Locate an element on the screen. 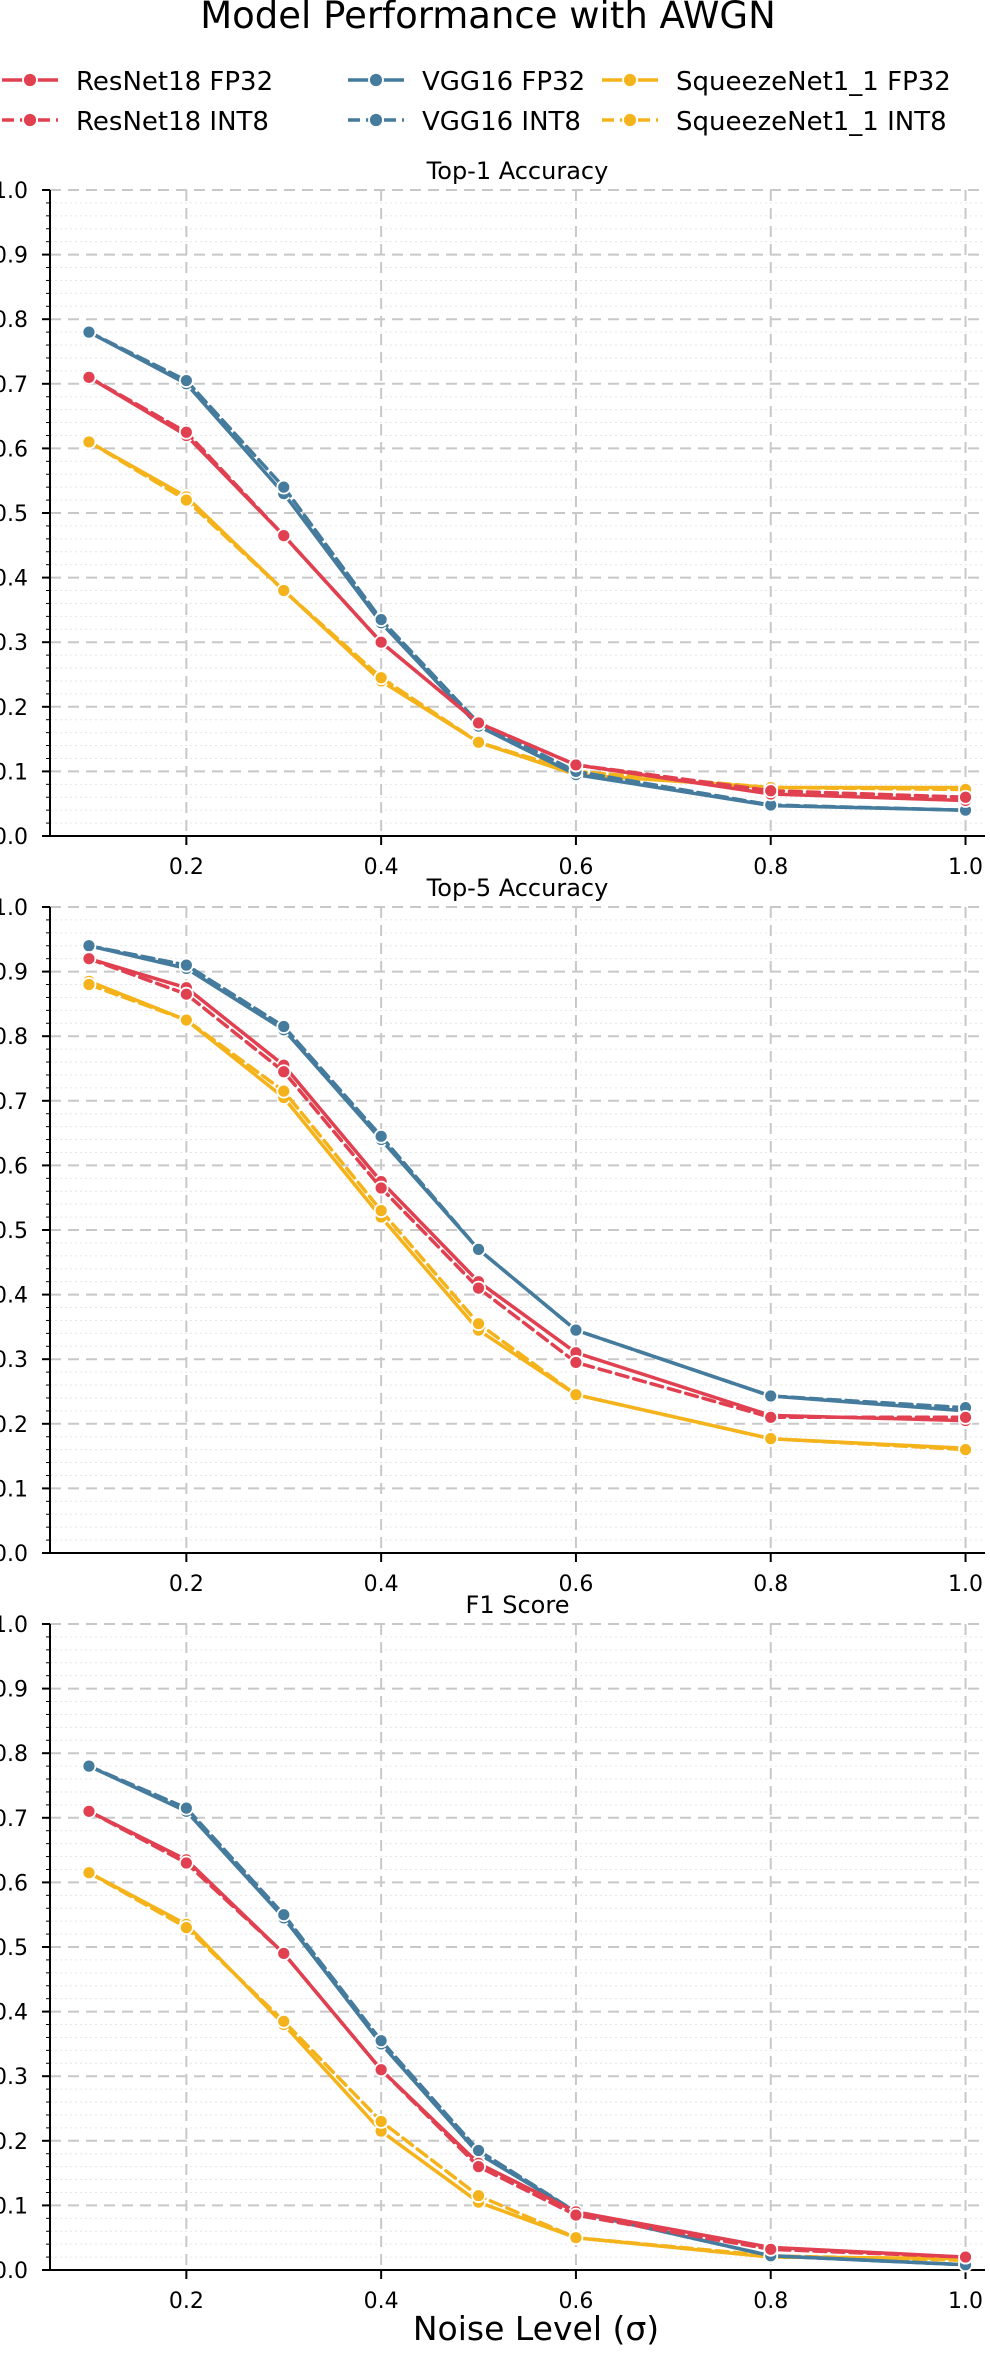  legend-label: VGG16 INT8 is located at coordinates (501, 122).